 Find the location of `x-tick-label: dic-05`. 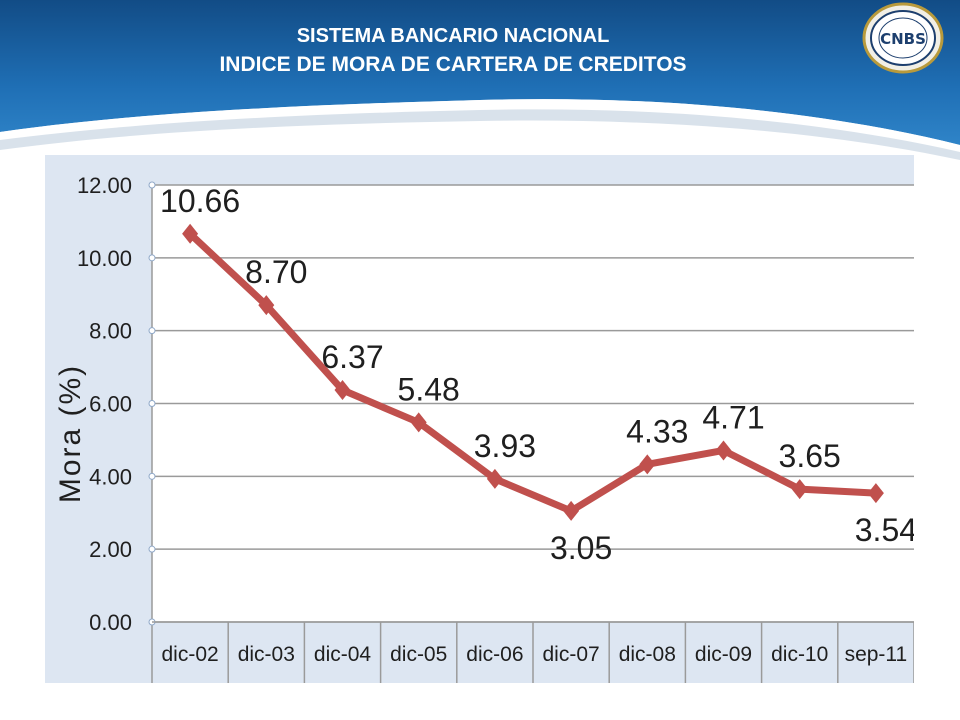

x-tick-label: dic-05 is located at coordinates (418, 654).